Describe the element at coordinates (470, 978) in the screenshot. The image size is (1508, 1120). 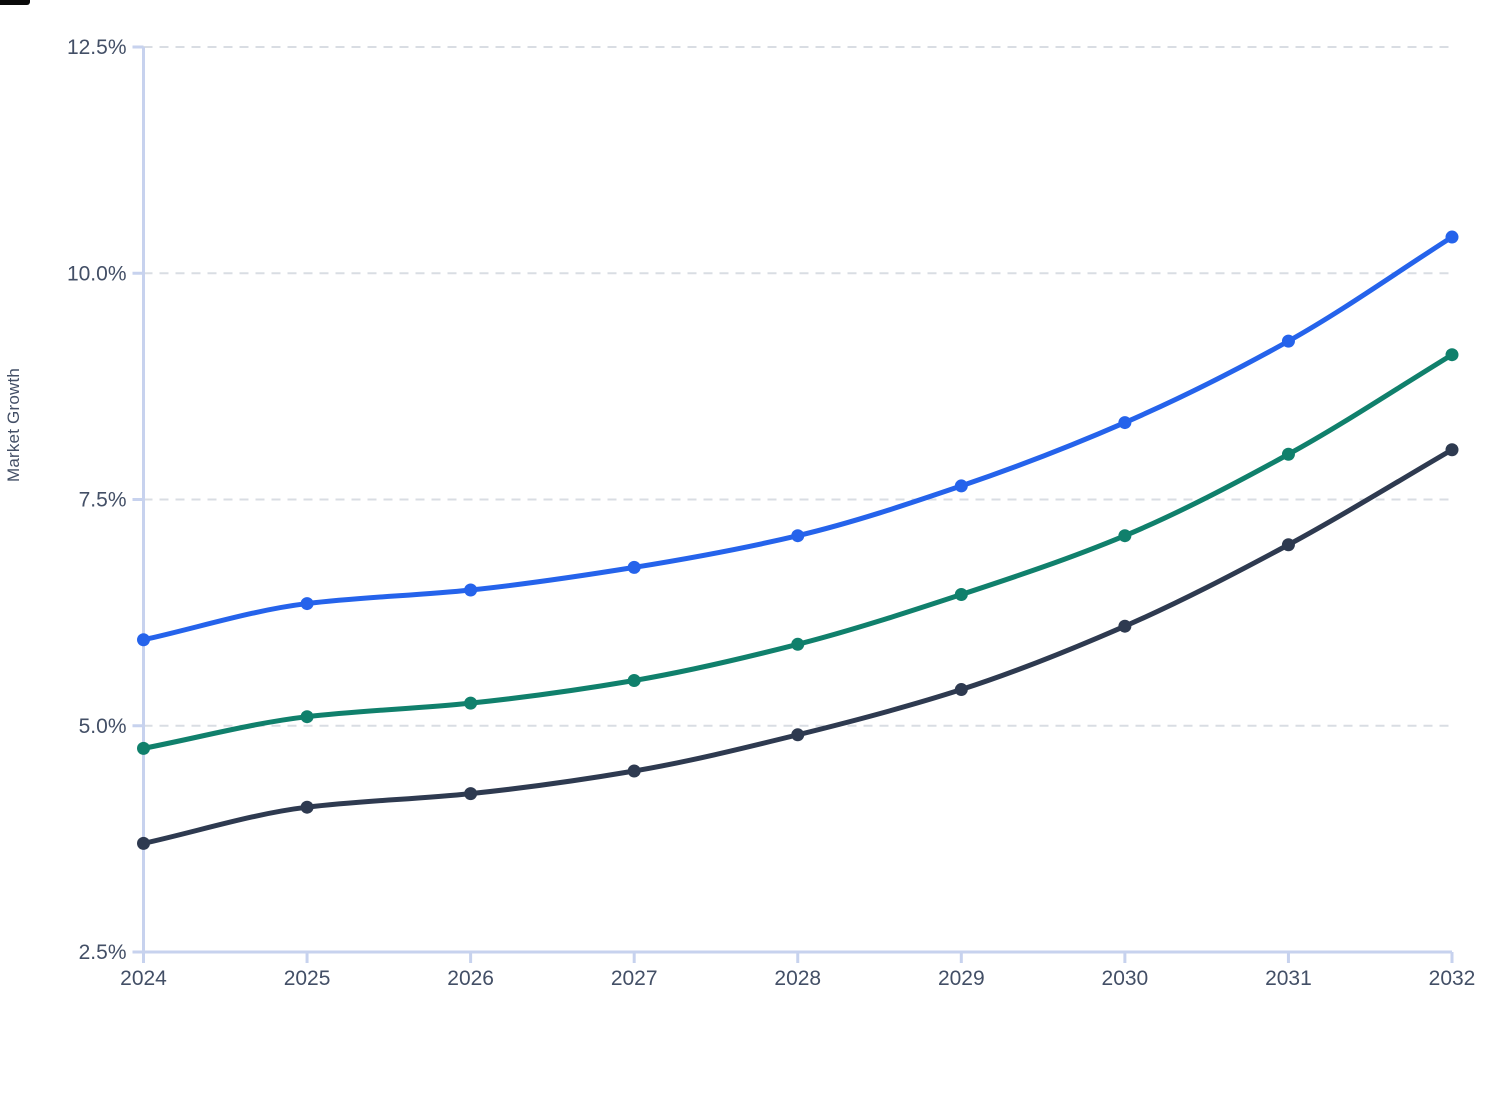
I see `x-tick-label: 2026` at that location.